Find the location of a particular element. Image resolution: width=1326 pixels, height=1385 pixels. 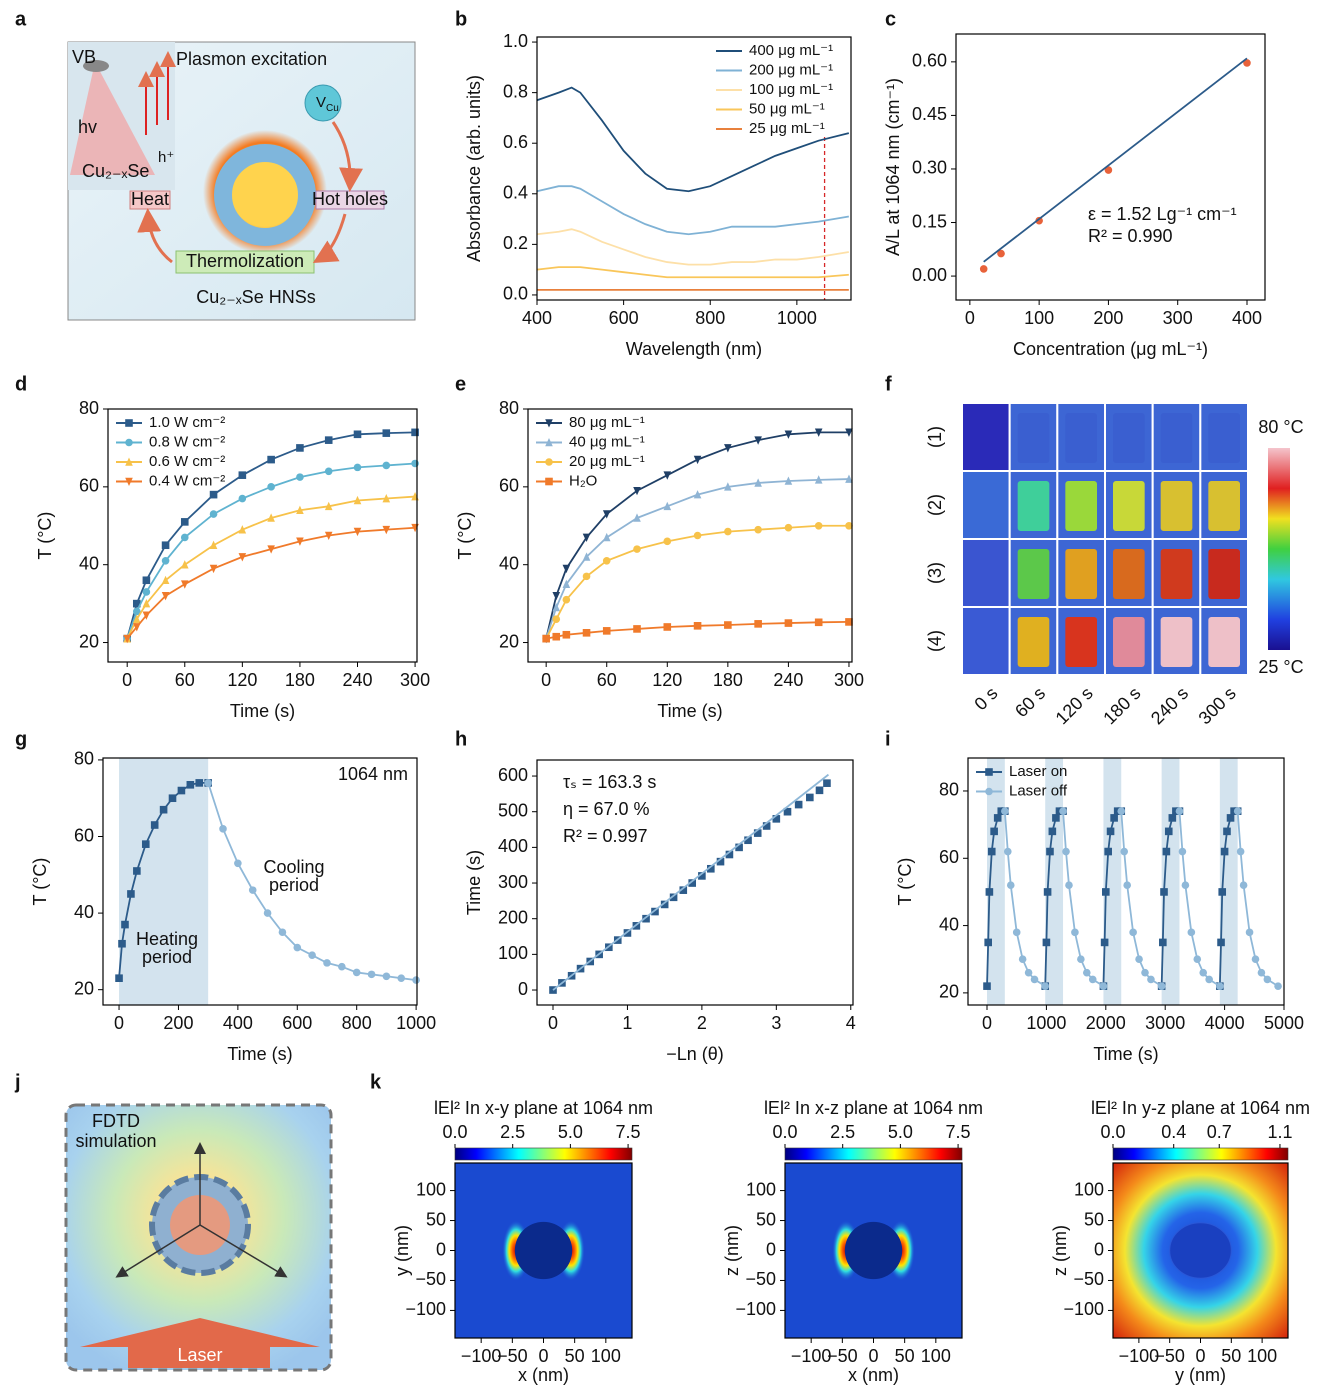

x-tick-label: 50 is located at coordinates (905, 1356).